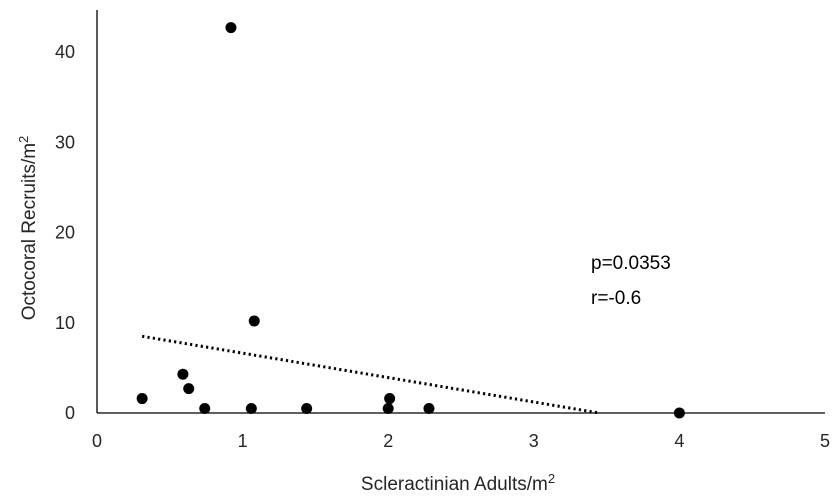 The width and height of the screenshot is (839, 504). I want to click on x-tick-label: 2, so click(388, 441).